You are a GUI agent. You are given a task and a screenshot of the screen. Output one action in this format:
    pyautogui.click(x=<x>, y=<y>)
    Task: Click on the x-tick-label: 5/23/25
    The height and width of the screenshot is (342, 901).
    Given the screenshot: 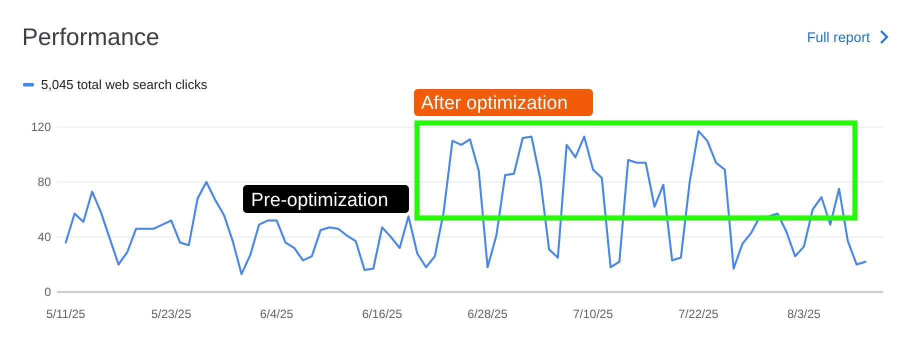 What is the action you would take?
    pyautogui.click(x=171, y=314)
    